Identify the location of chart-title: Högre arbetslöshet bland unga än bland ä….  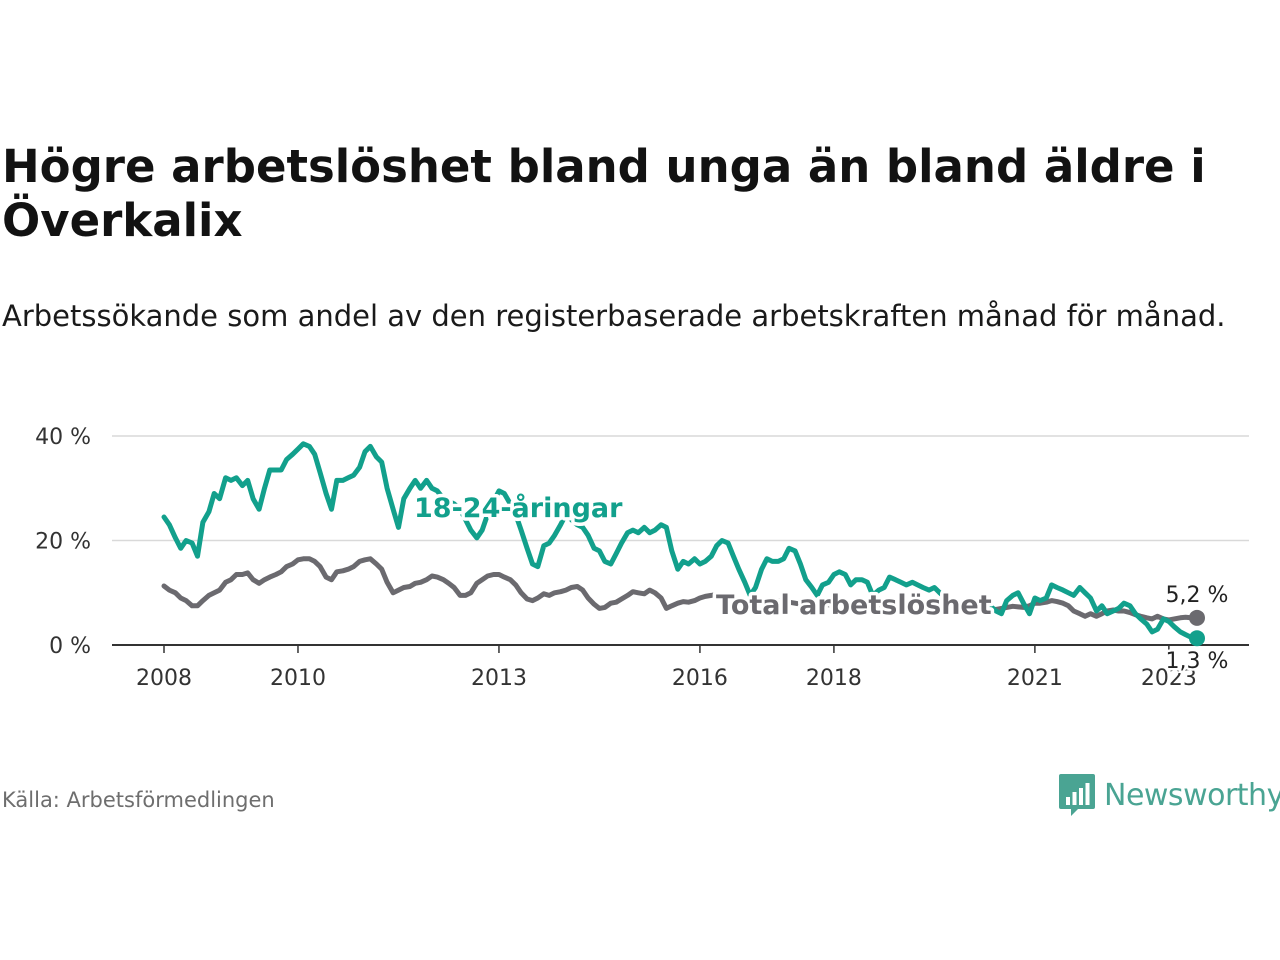
(604, 193).